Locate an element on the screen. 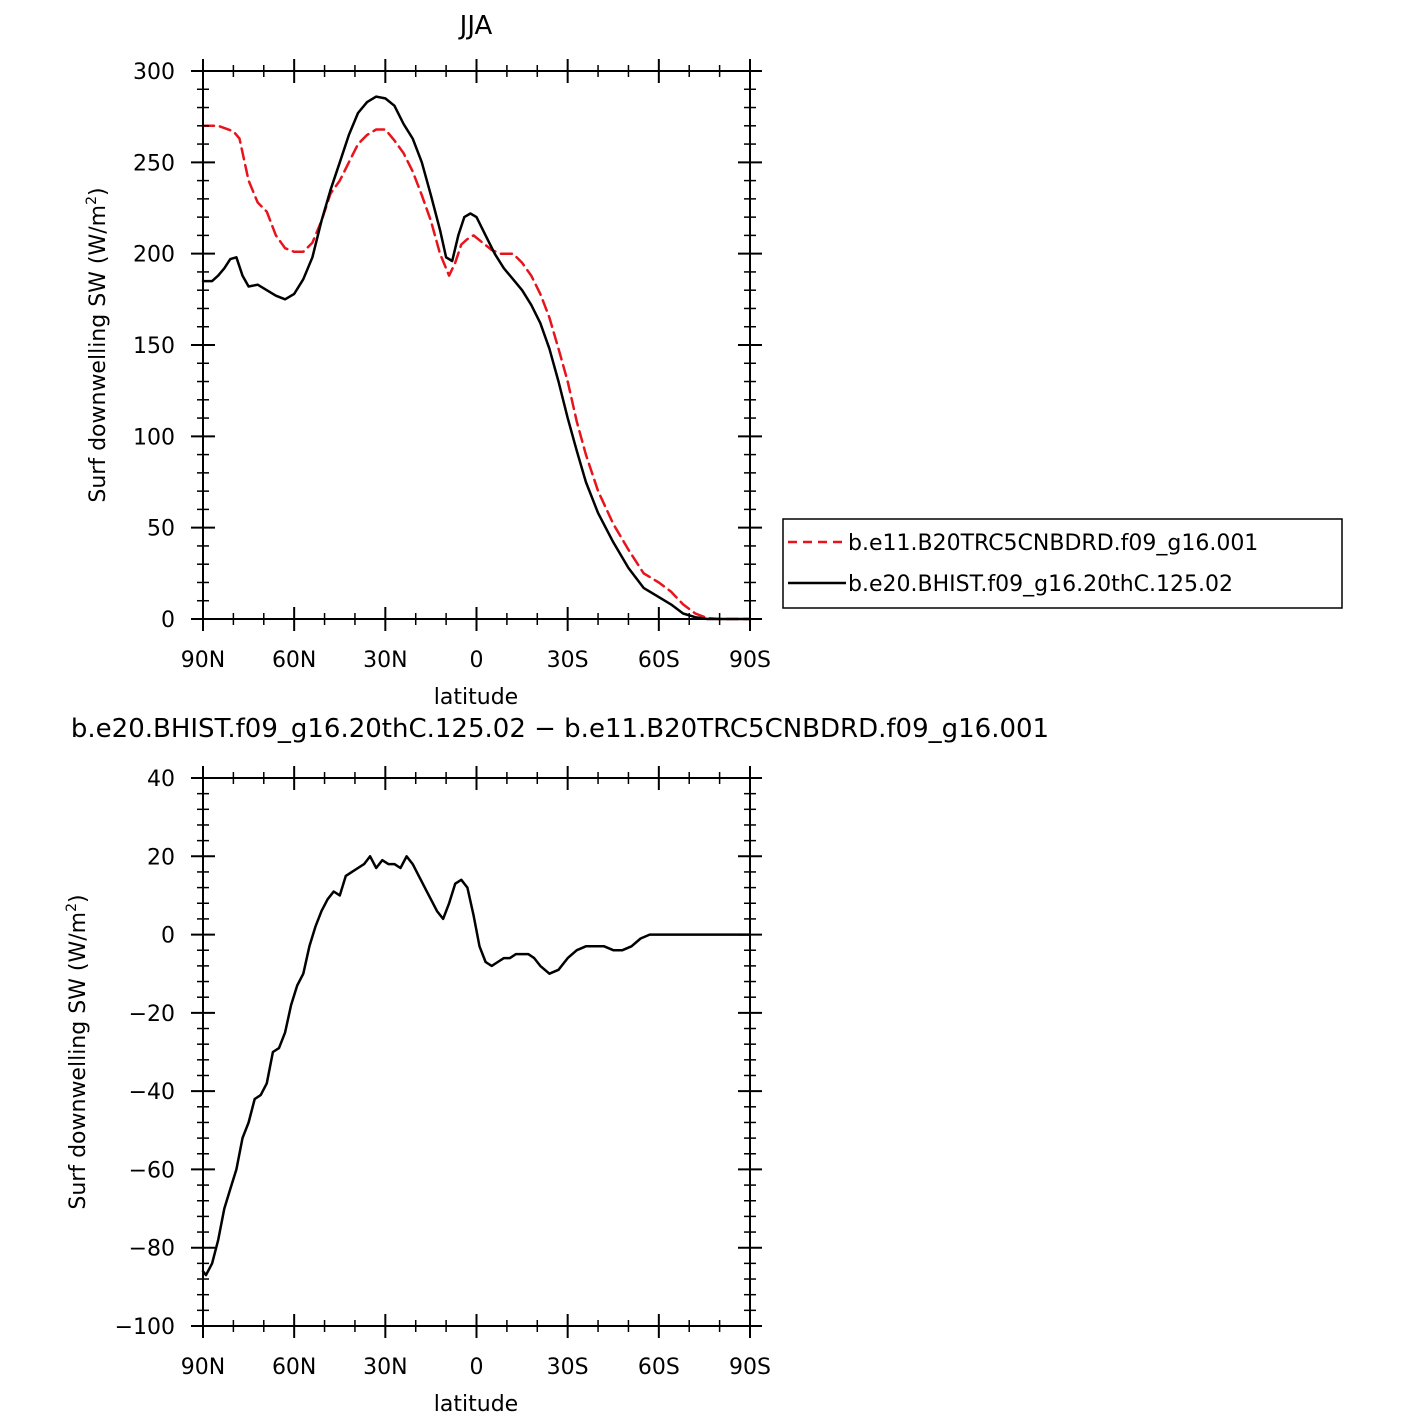 The image size is (1424, 1424). bottom-chart-x-tick-label: 30S is located at coordinates (568, 1367).